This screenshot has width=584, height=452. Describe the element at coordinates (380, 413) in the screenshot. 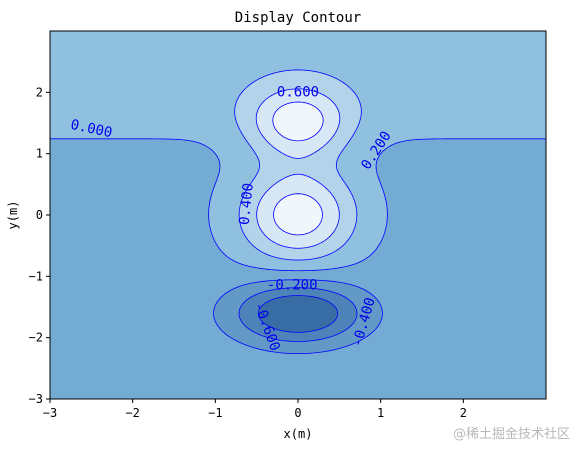

I see `x-tick-label: 1` at that location.